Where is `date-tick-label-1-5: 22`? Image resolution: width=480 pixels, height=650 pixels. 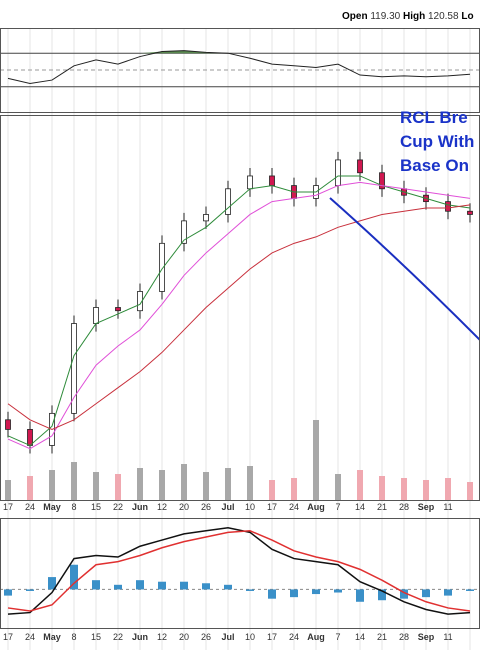 date-tick-label-1-5: 22 is located at coordinates (118, 637).